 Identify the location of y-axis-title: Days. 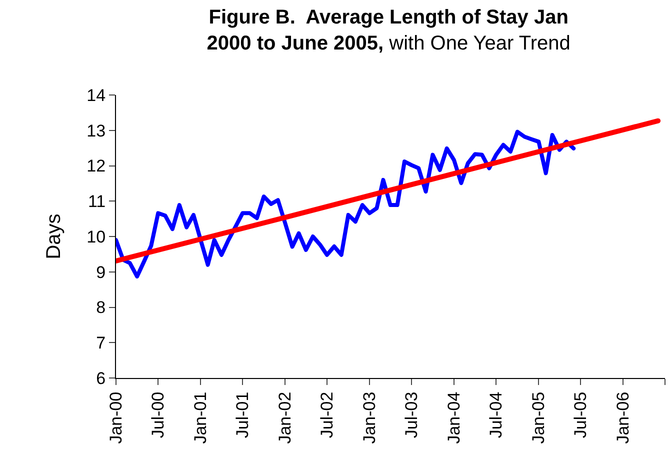
(54, 237).